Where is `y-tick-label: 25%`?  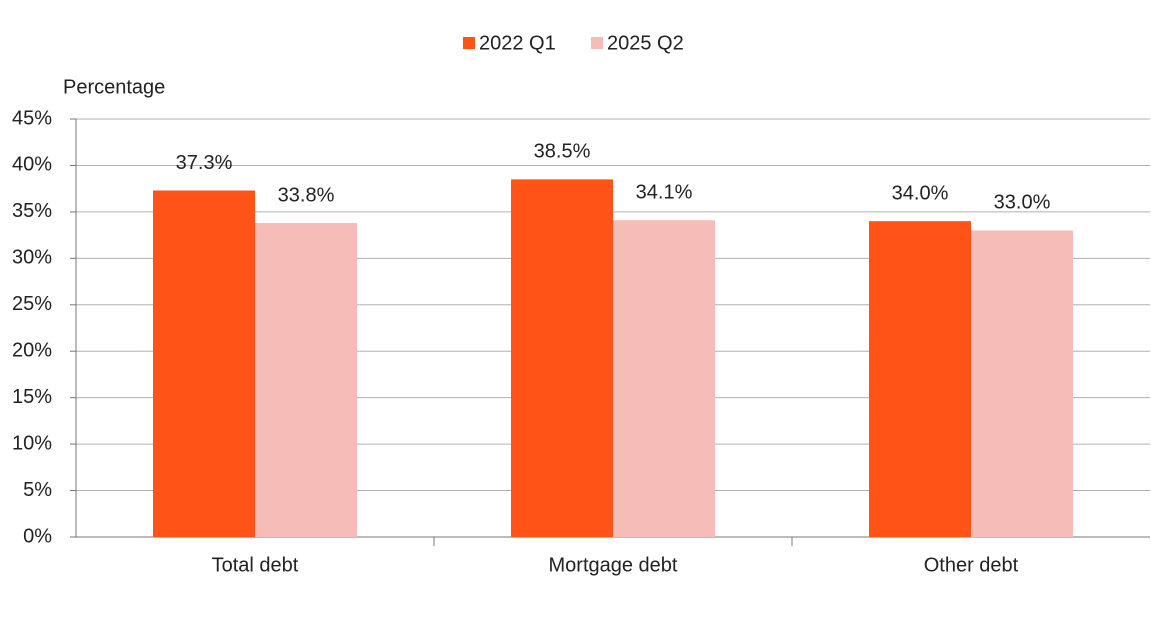
y-tick-label: 25% is located at coordinates (32, 304).